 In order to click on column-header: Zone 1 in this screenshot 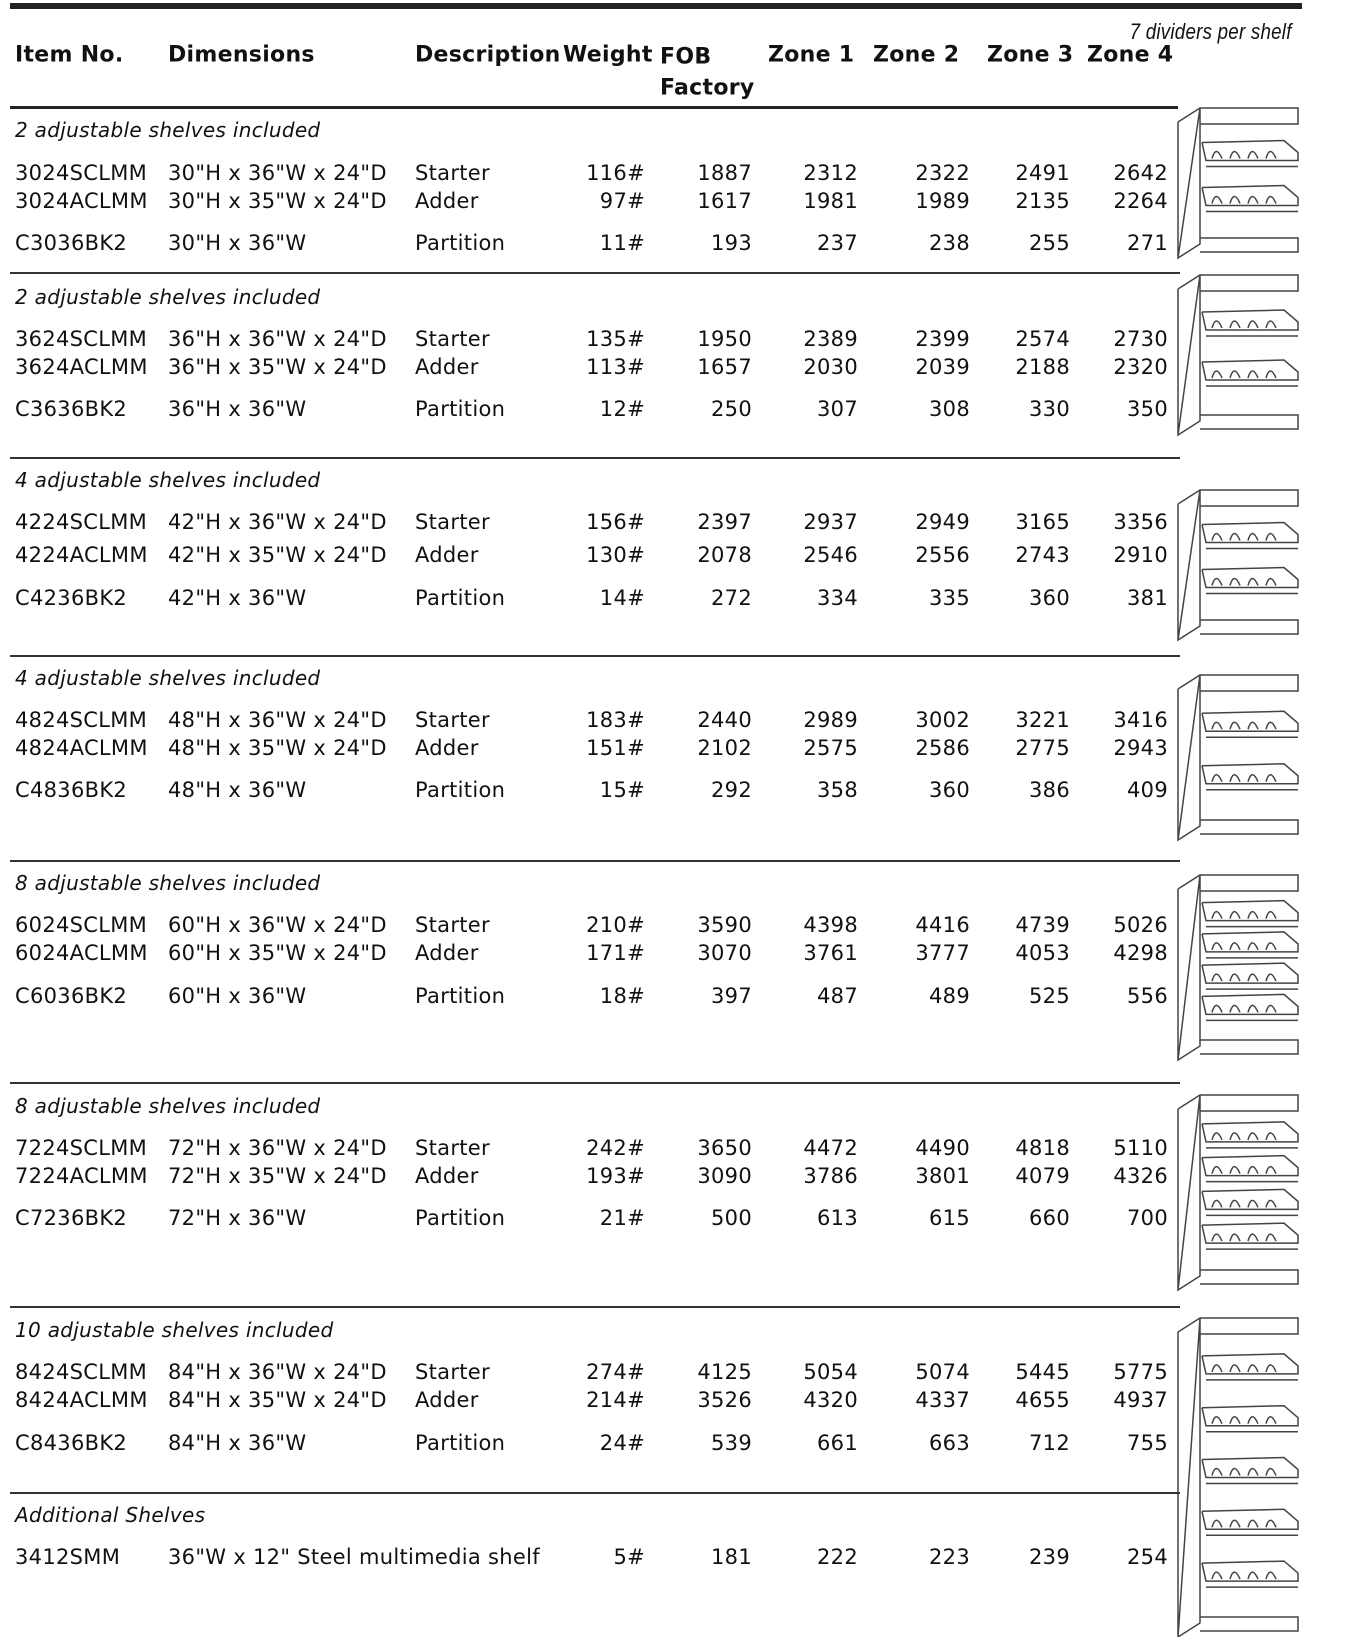, I will do `click(811, 55)`.